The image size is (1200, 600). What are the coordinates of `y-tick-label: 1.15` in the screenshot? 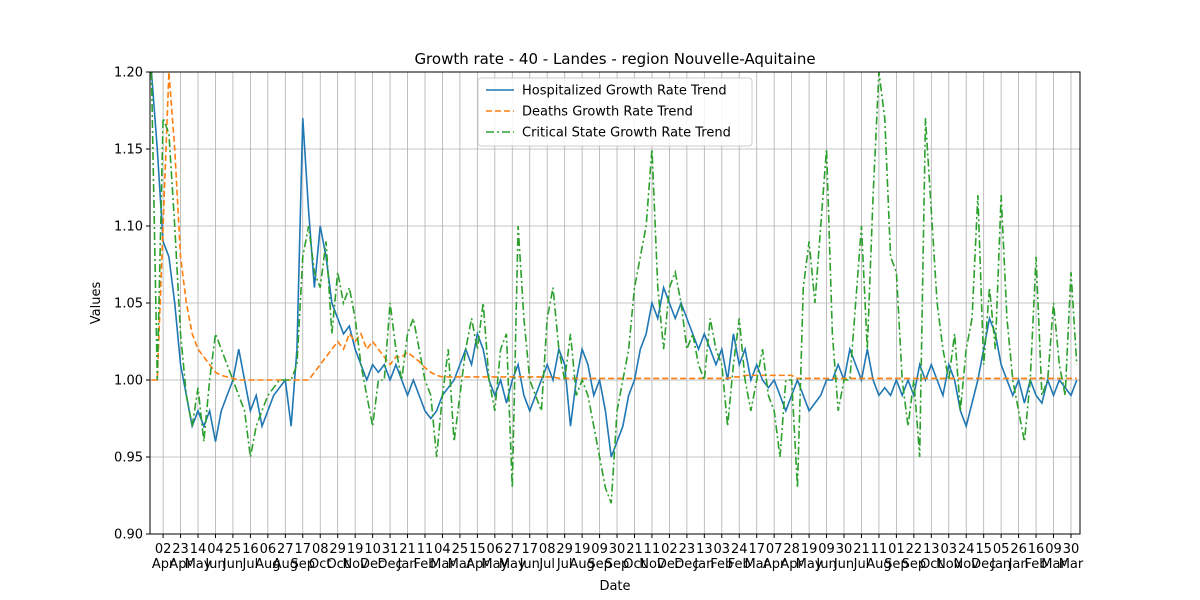 It's located at (128, 150).